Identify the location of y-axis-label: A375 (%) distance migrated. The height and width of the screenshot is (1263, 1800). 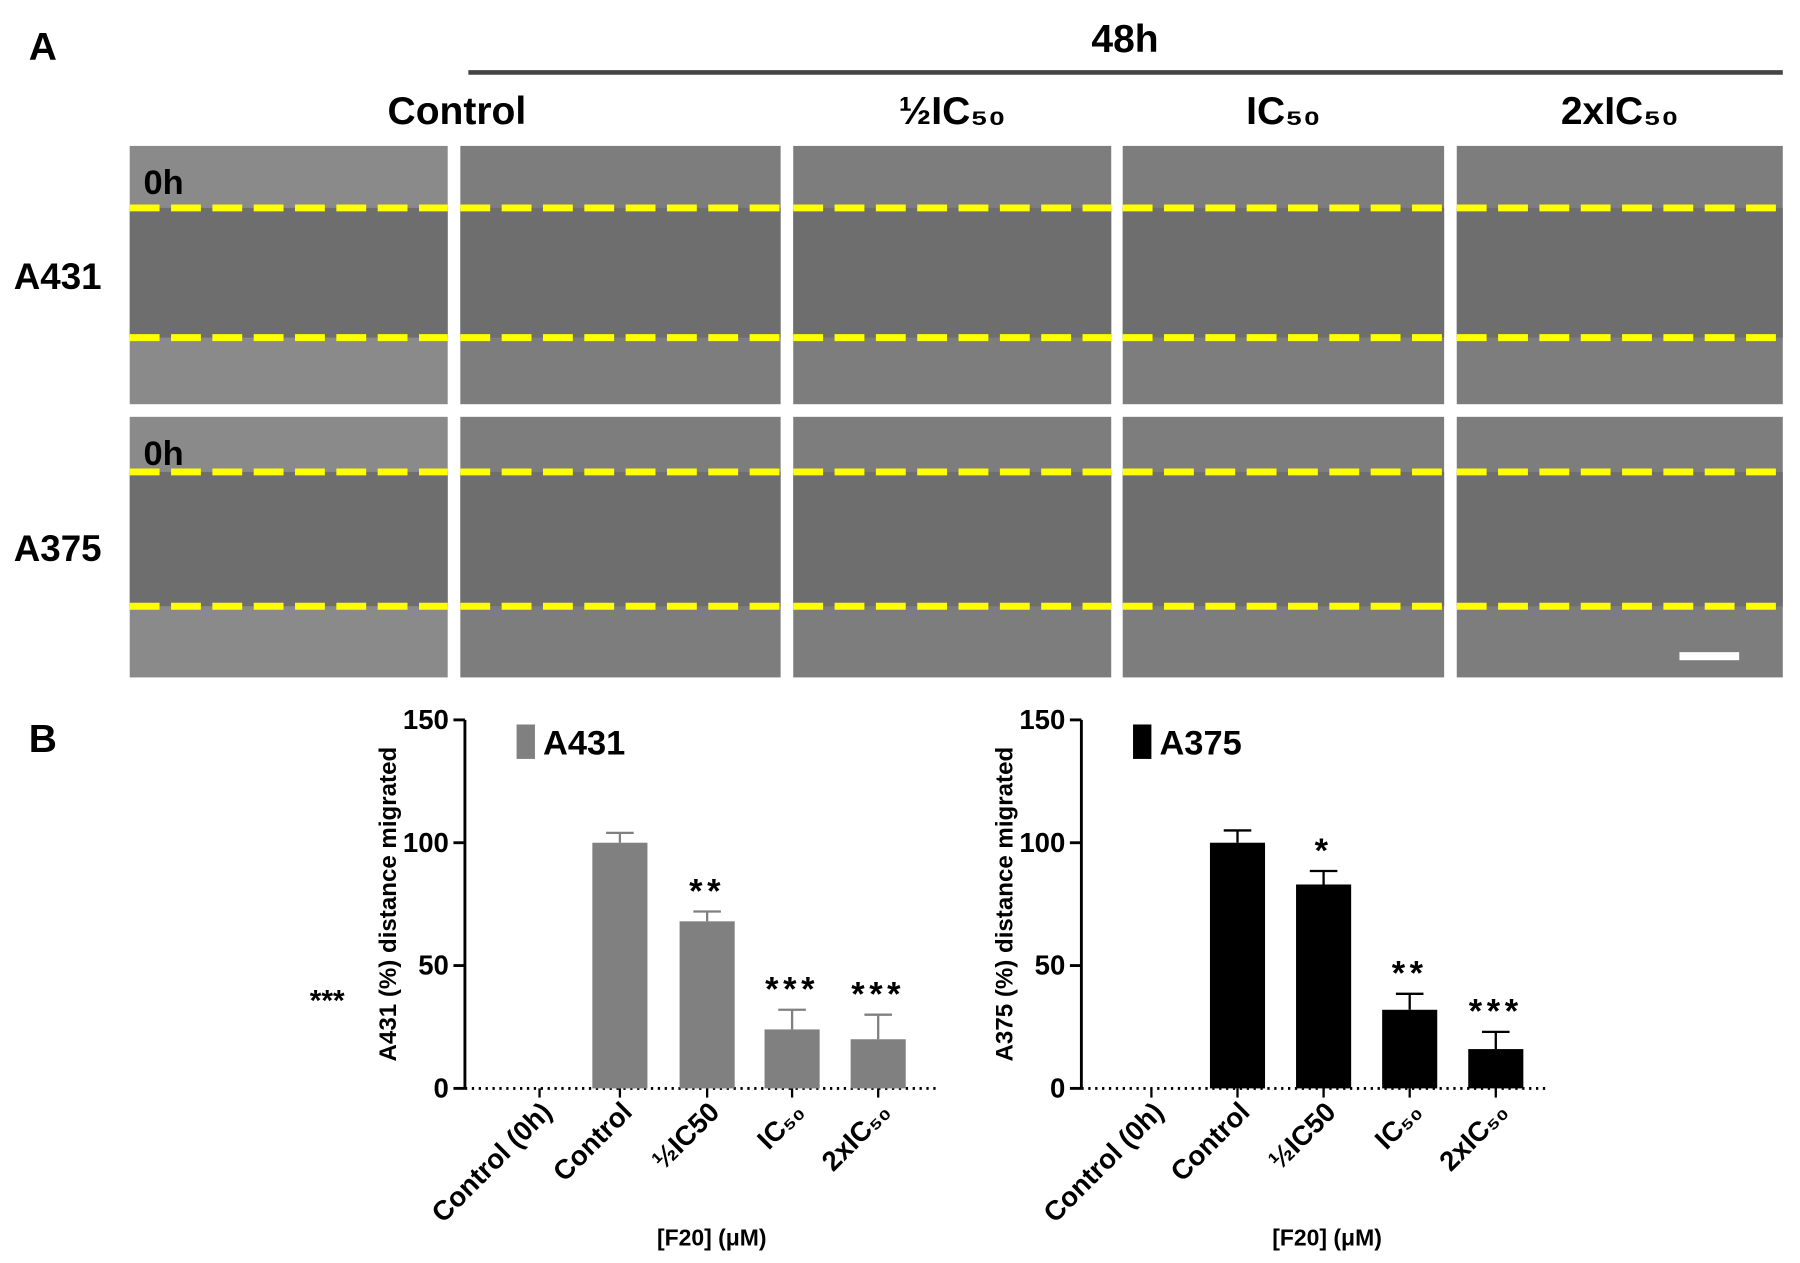
(1005, 904).